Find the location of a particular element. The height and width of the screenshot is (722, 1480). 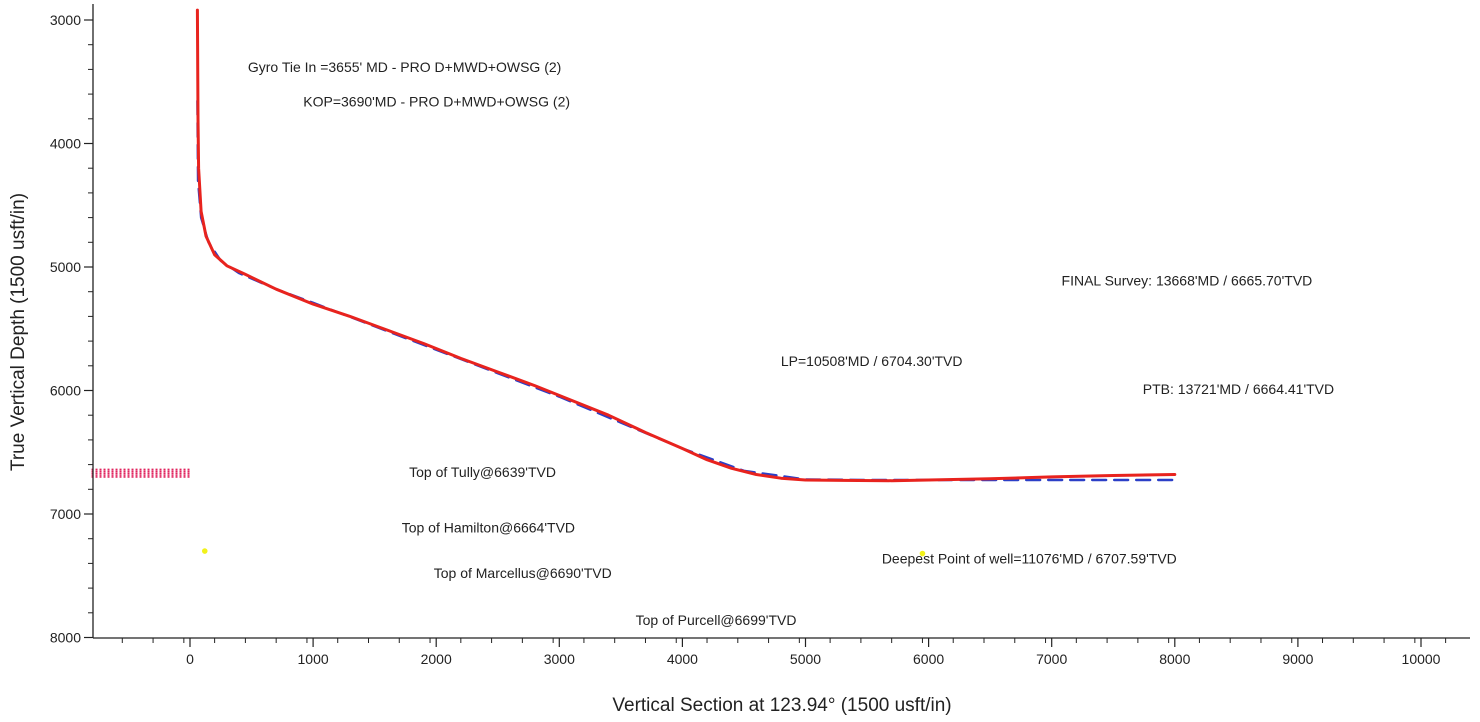

x-tick-label: 5000 is located at coordinates (805, 659).